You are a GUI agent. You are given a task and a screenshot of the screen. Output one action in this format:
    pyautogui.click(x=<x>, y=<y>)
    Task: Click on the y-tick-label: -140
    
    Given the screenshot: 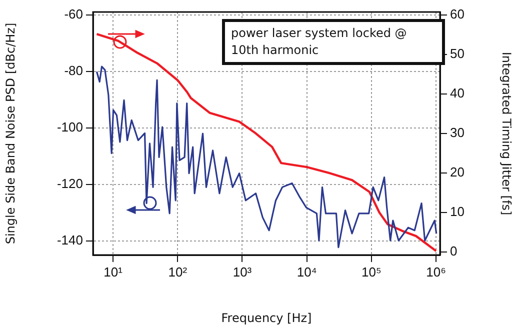 What is the action you would take?
    pyautogui.click(x=69, y=240)
    